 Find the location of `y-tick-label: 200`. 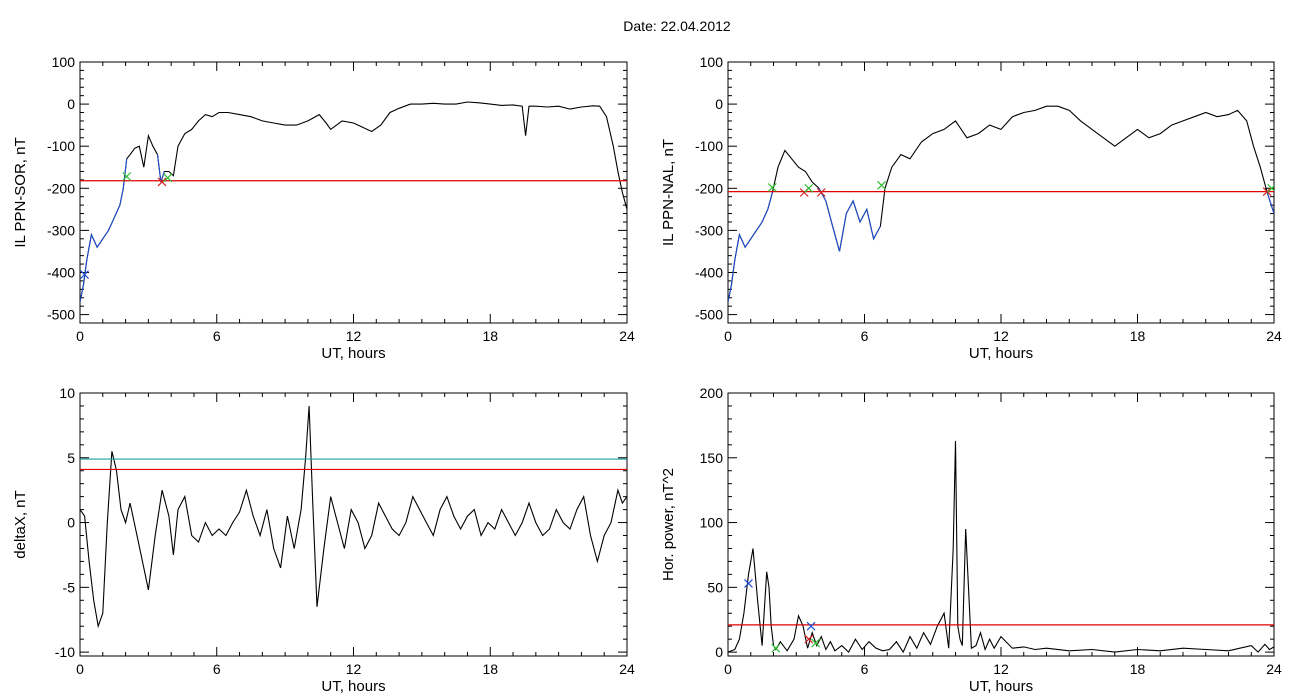

y-tick-label: 200 is located at coordinates (712, 393).